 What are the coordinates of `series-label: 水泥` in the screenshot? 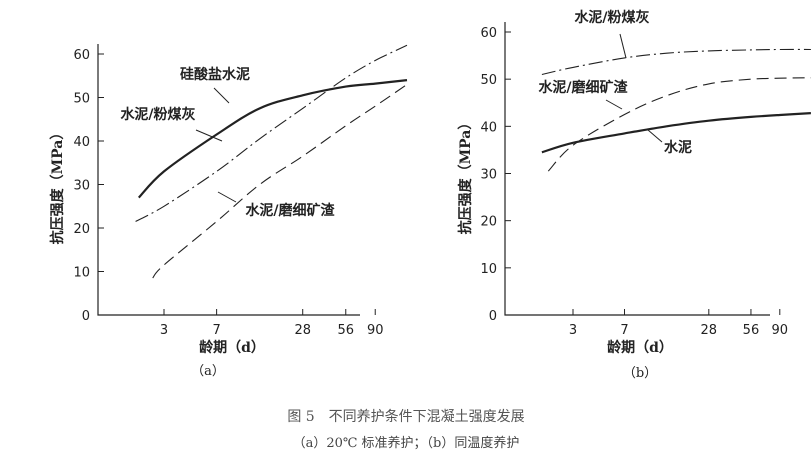 It's located at (678, 147).